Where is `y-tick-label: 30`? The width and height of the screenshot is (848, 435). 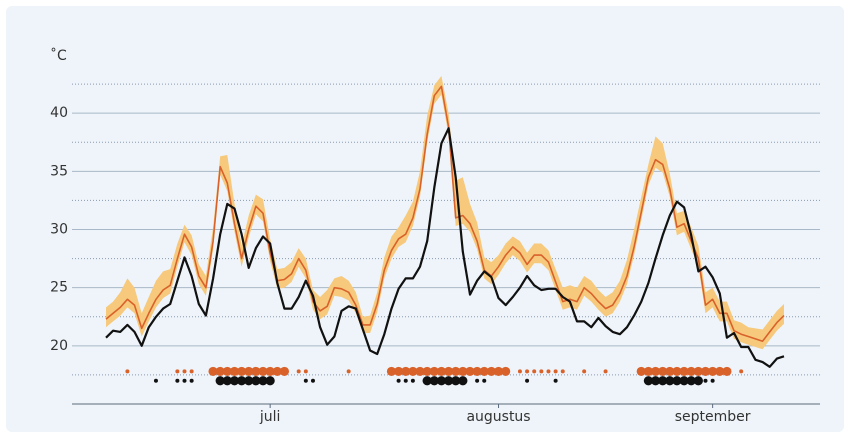
y-tick-label: 30 is located at coordinates (59, 230).